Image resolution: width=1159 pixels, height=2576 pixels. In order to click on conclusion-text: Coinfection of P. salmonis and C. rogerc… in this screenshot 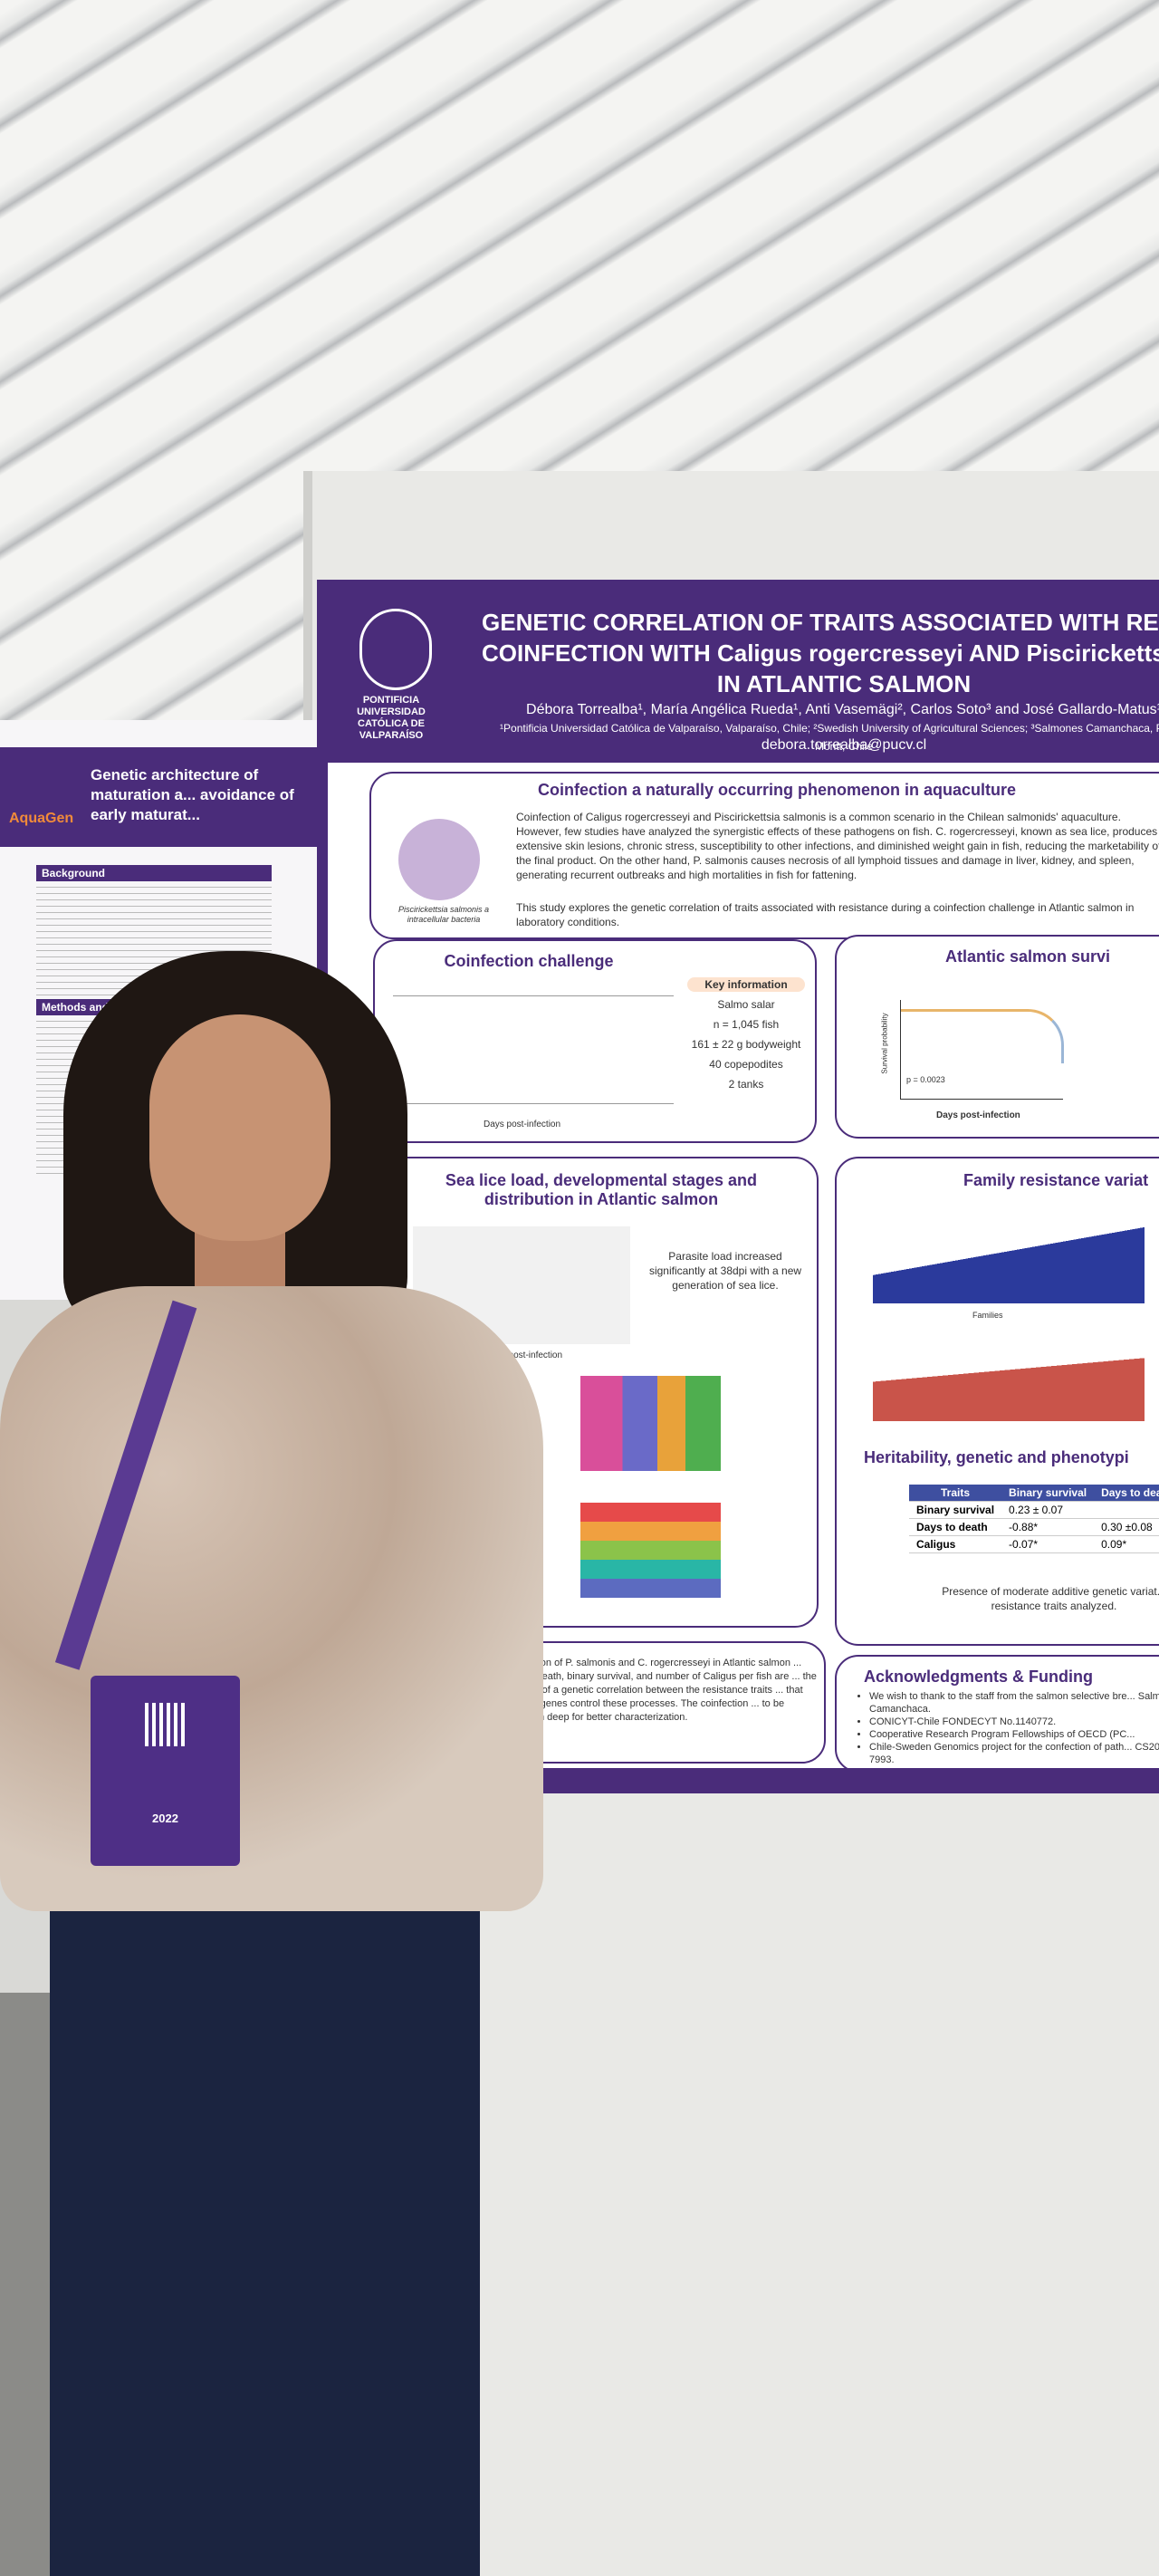, I will do `click(660, 1690)`.